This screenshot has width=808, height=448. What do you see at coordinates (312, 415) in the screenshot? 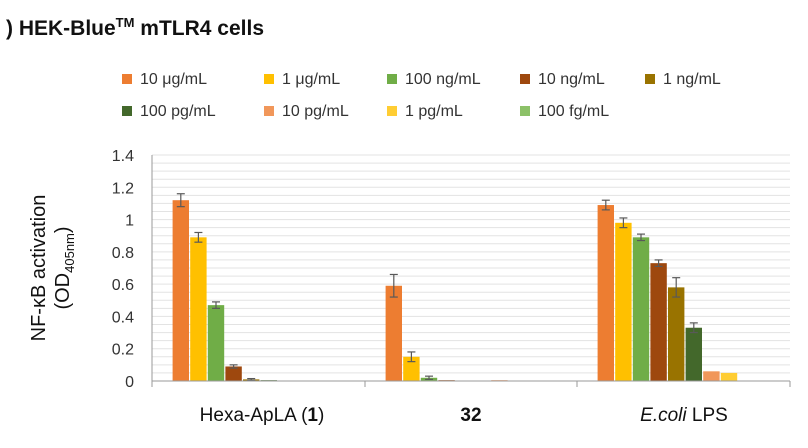
I see `x-category-label-part: 1` at bounding box center [312, 415].